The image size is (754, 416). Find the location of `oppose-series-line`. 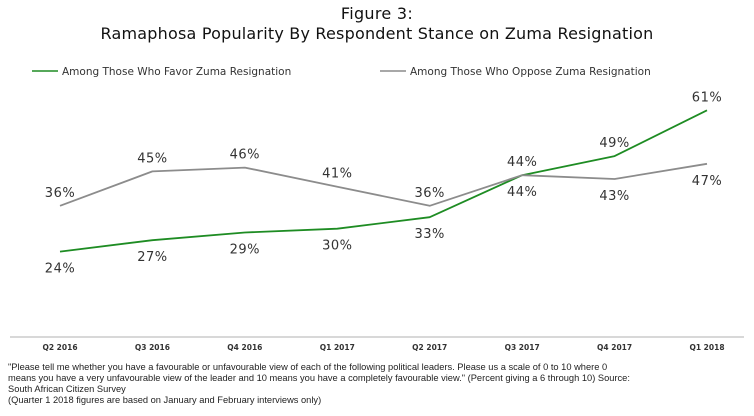

oppose-series-line is located at coordinates (383, 184).